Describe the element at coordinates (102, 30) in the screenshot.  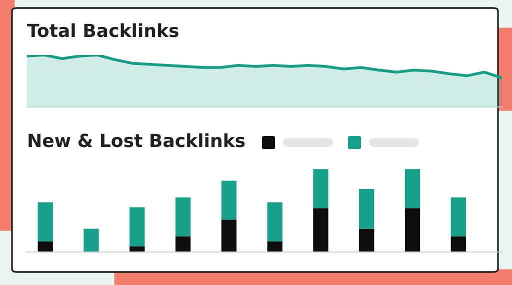
I see `chart-title: Total Backlinks` at that location.